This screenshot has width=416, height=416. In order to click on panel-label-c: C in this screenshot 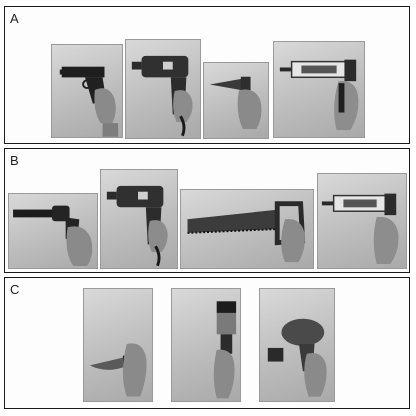, I will do `click(15, 289)`.